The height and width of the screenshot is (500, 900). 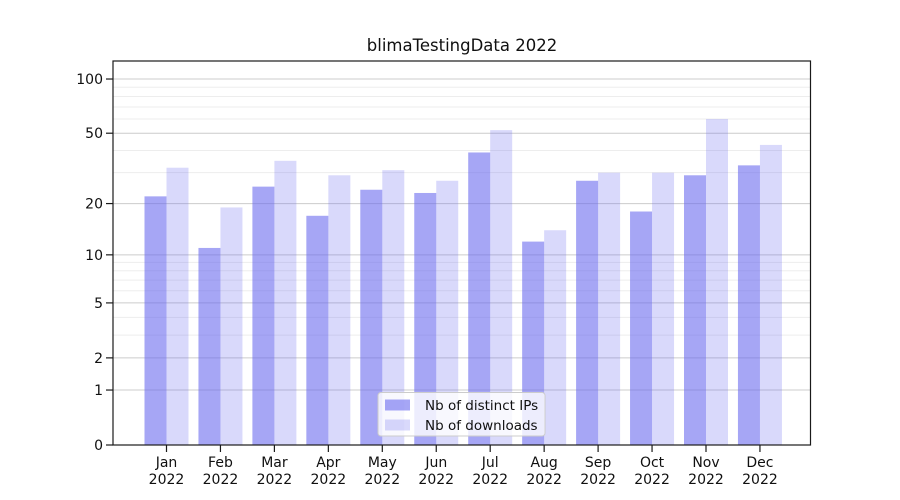 What do you see at coordinates (89, 80) in the screenshot?
I see `y-tick-label: 100` at bounding box center [89, 80].